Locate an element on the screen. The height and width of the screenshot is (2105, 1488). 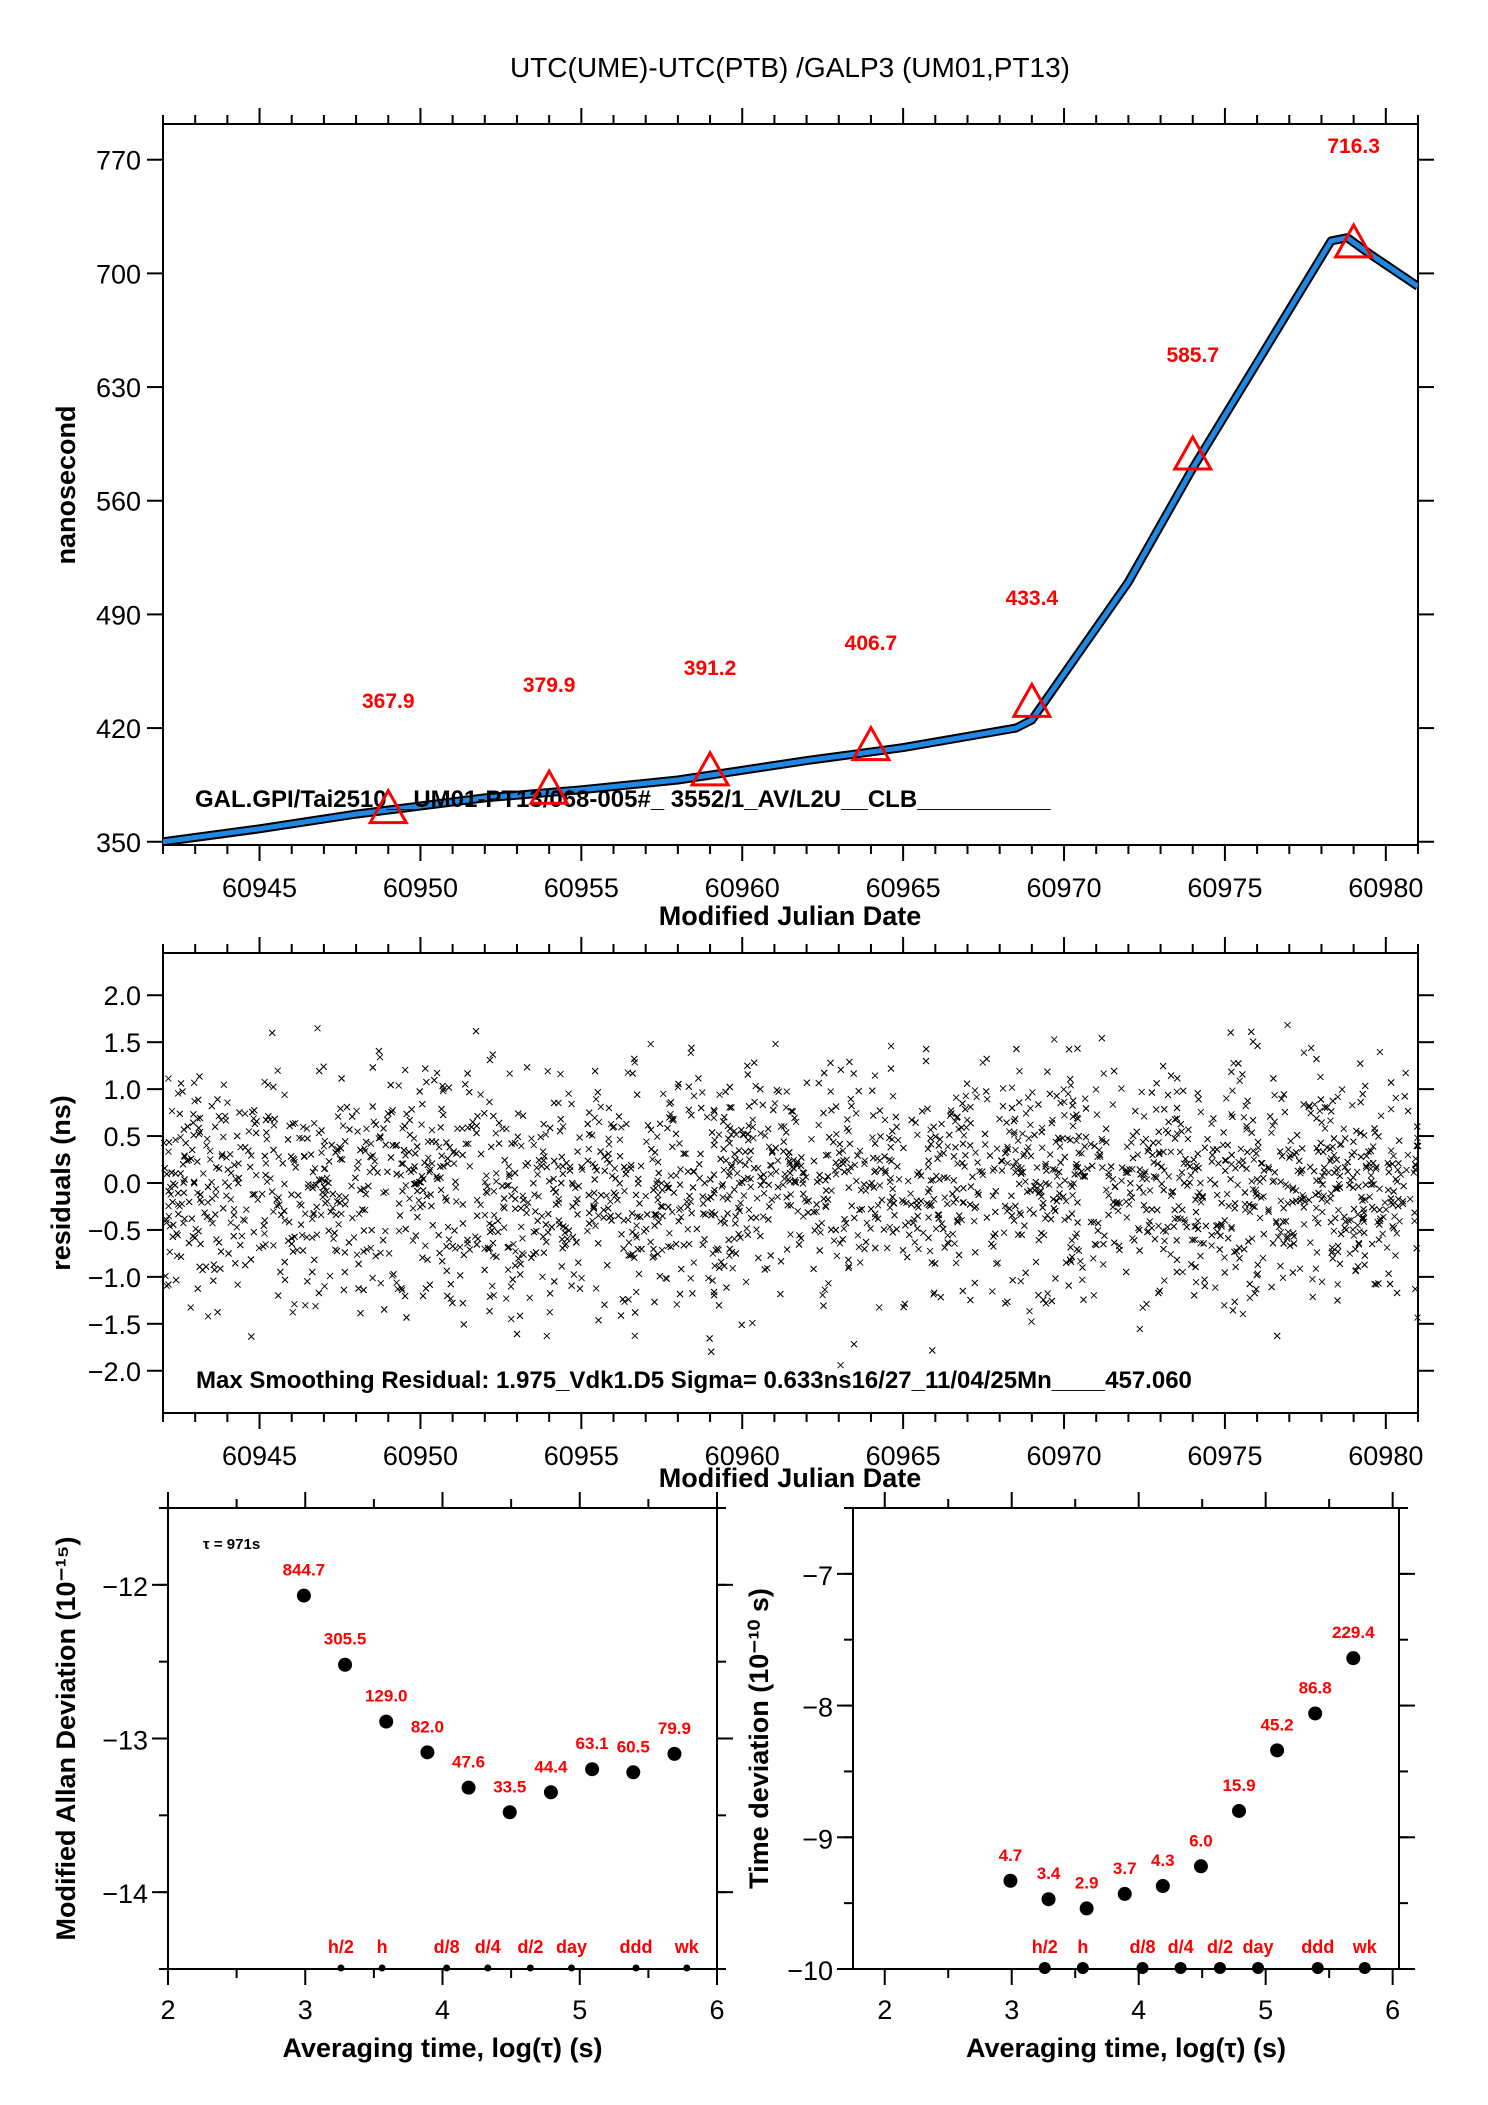
marker-value-label: 406.7 is located at coordinates (871, 643).